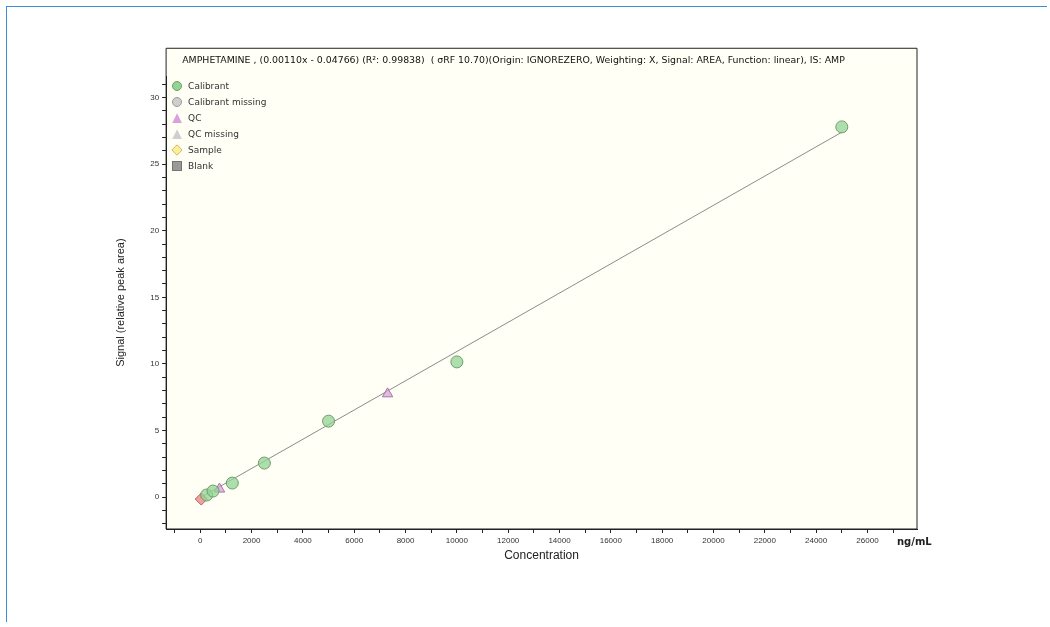 This screenshot has height=627, width=1050. Describe the element at coordinates (611, 540) in the screenshot. I see `x-tick-label: 16000` at that location.